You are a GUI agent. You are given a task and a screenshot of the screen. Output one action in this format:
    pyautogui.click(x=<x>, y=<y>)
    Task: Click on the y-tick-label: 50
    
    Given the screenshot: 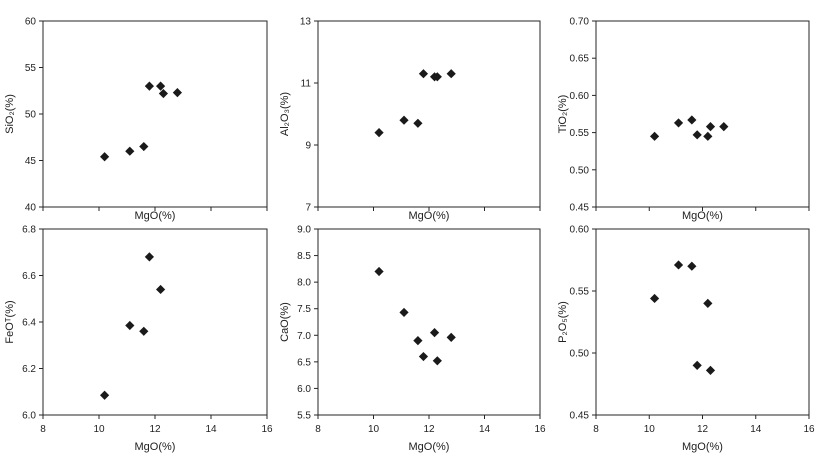 What is the action you would take?
    pyautogui.click(x=31, y=115)
    